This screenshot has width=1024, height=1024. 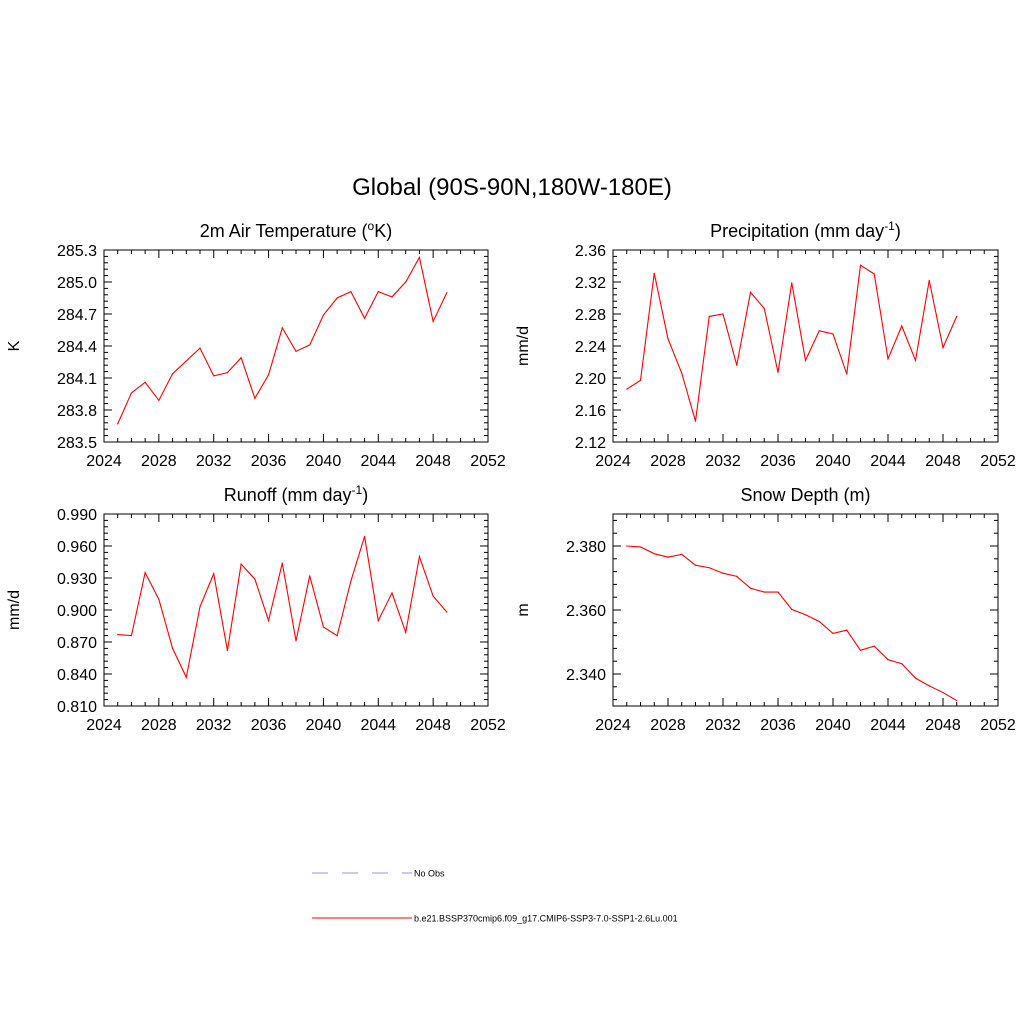 I want to click on y-tick-label: 284.1, so click(x=77, y=379).